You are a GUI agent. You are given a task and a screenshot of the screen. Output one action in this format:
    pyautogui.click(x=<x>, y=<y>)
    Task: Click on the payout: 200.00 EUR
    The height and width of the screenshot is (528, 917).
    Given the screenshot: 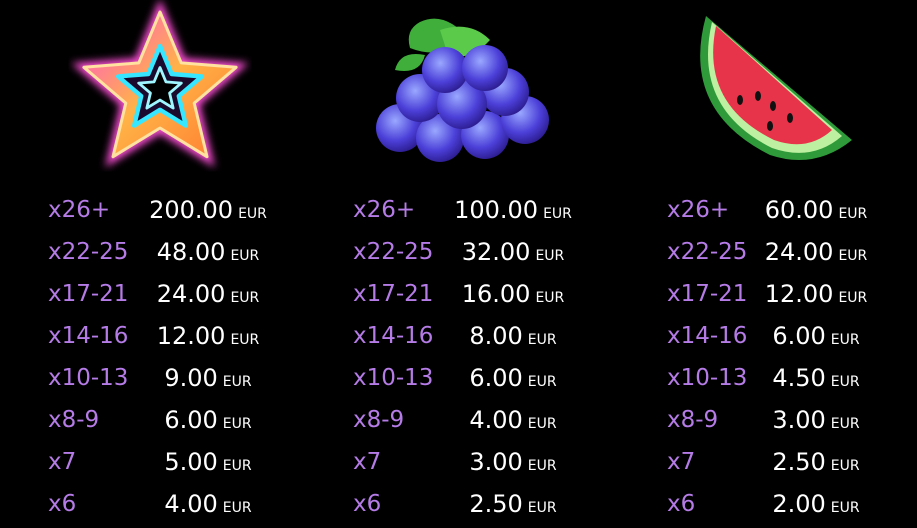 What is the action you would take?
    pyautogui.click(x=208, y=212)
    